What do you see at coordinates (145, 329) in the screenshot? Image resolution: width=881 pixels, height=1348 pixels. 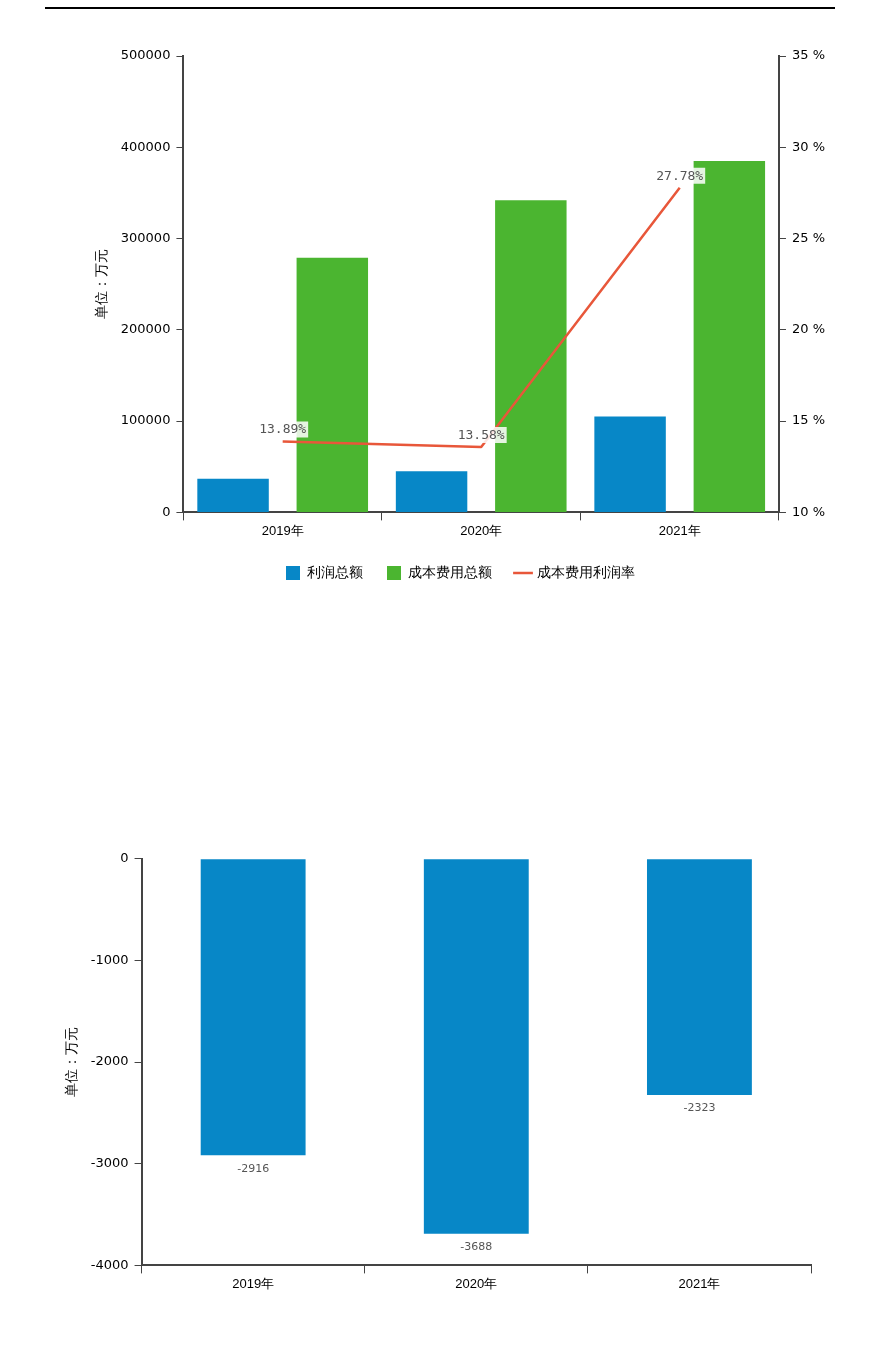 I see `y-tick-label: 200000` at bounding box center [145, 329].